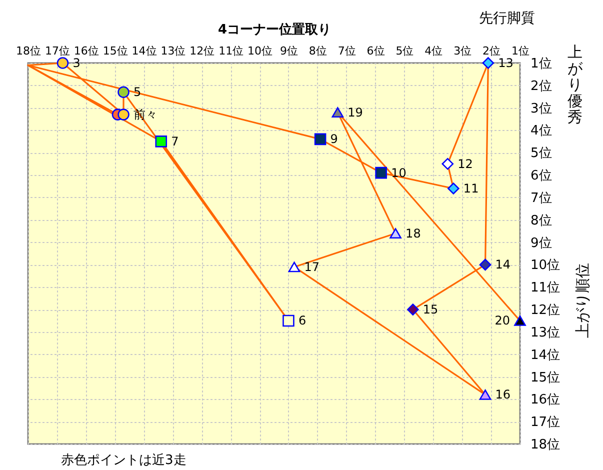 Image resolution: width=603 pixels, height=470 pixels. I want to click on y-tick-label: 6位, so click(541, 176).